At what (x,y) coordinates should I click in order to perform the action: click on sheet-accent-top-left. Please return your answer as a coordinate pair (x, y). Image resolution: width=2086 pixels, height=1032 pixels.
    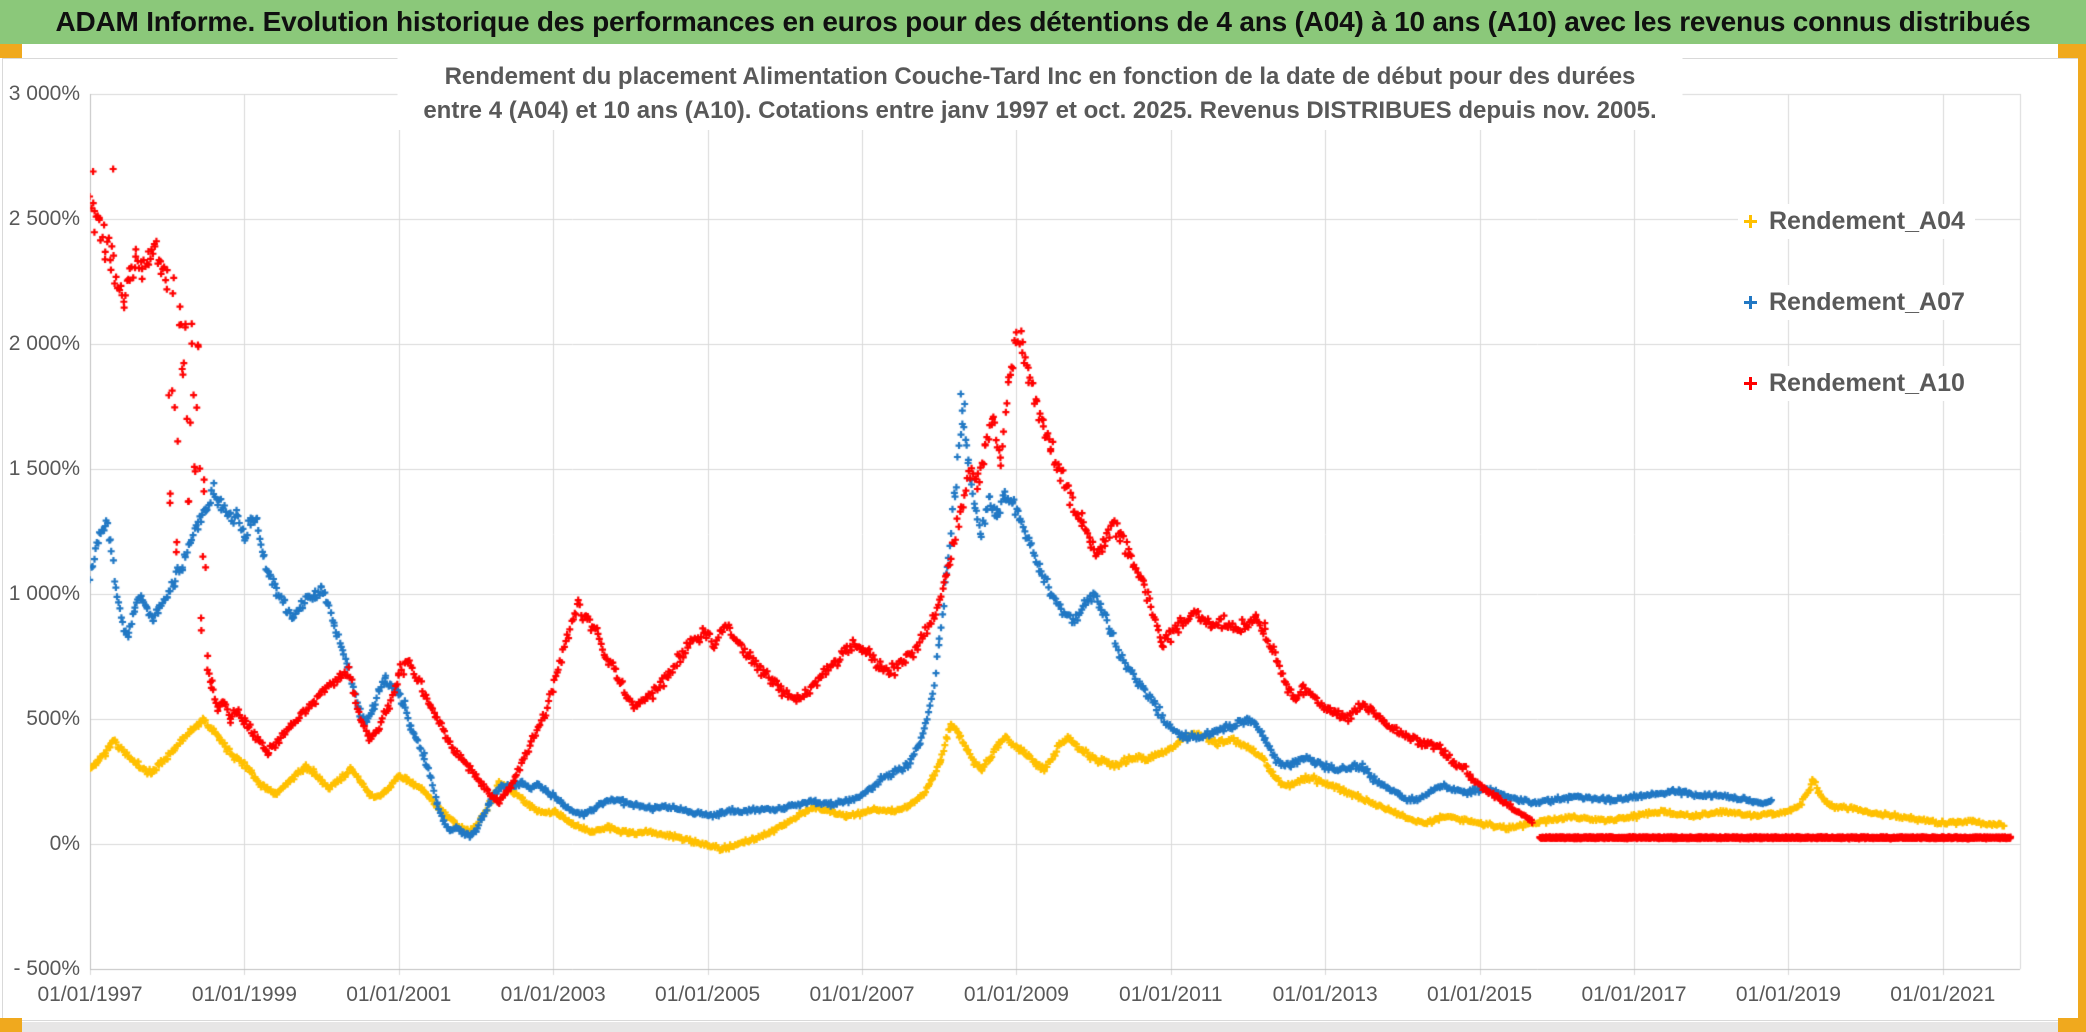
    Looking at the image, I should click on (11, 51).